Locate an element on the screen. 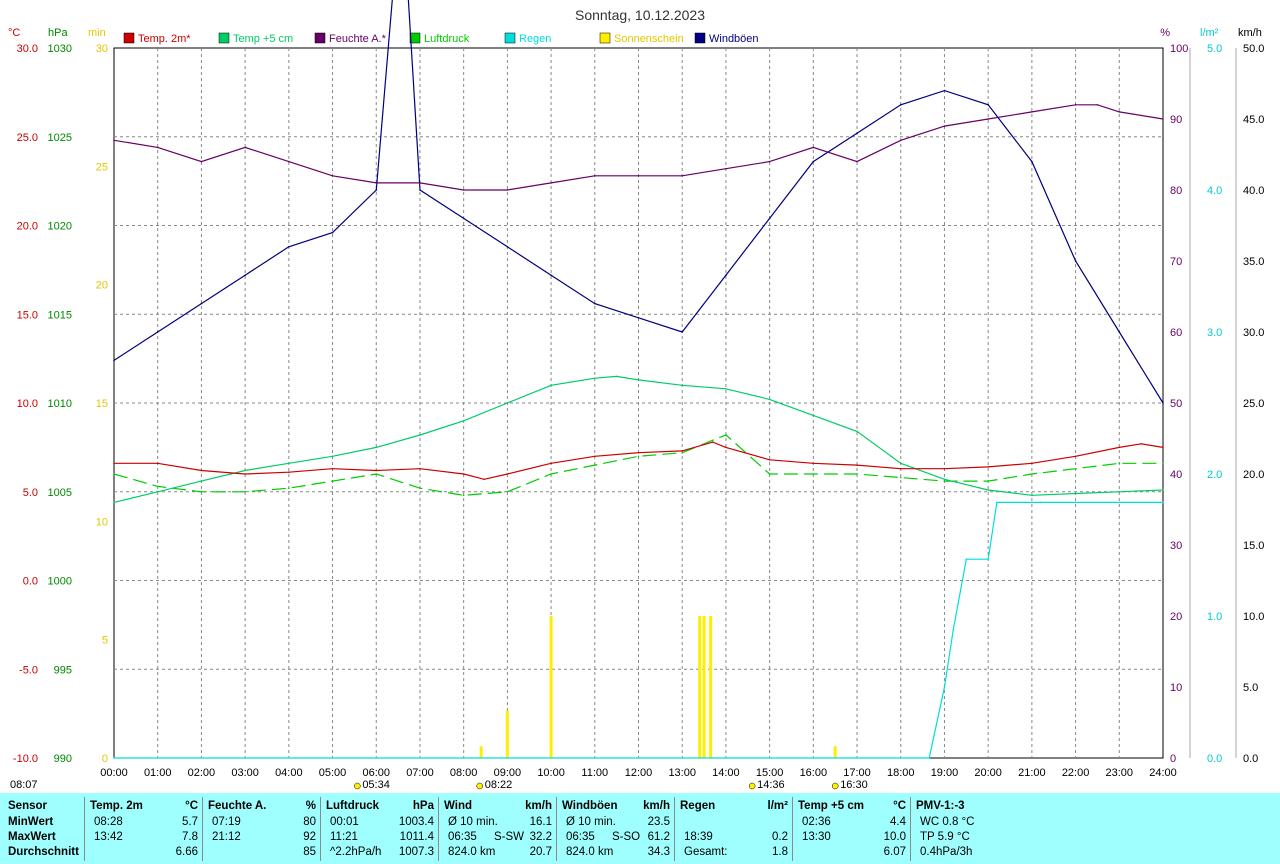  time-tick: 04:00 is located at coordinates (289, 773).